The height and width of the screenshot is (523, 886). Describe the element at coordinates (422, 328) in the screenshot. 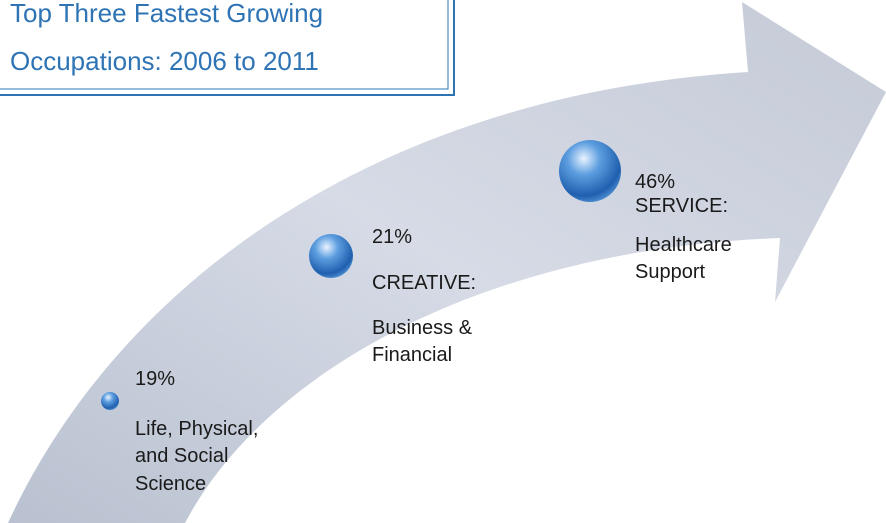

I see `detail: Business &` at that location.